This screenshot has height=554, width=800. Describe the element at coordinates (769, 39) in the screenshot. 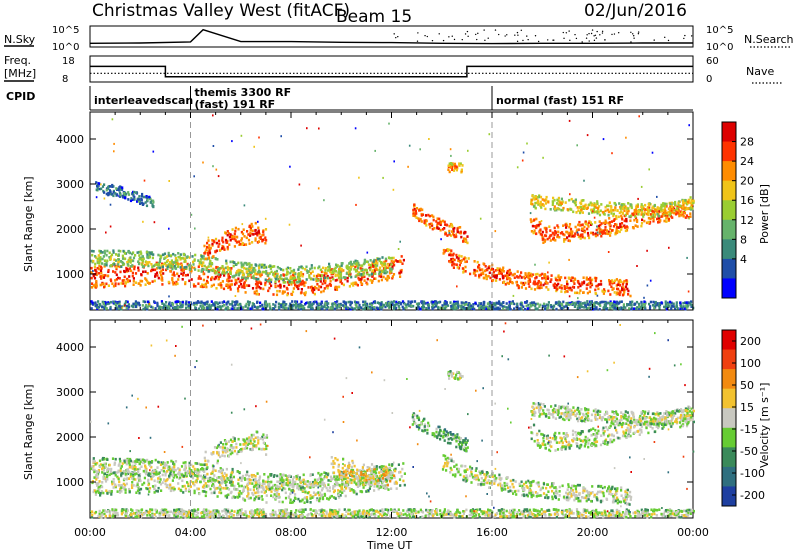

I see `nsearch-label: N.Search` at that location.